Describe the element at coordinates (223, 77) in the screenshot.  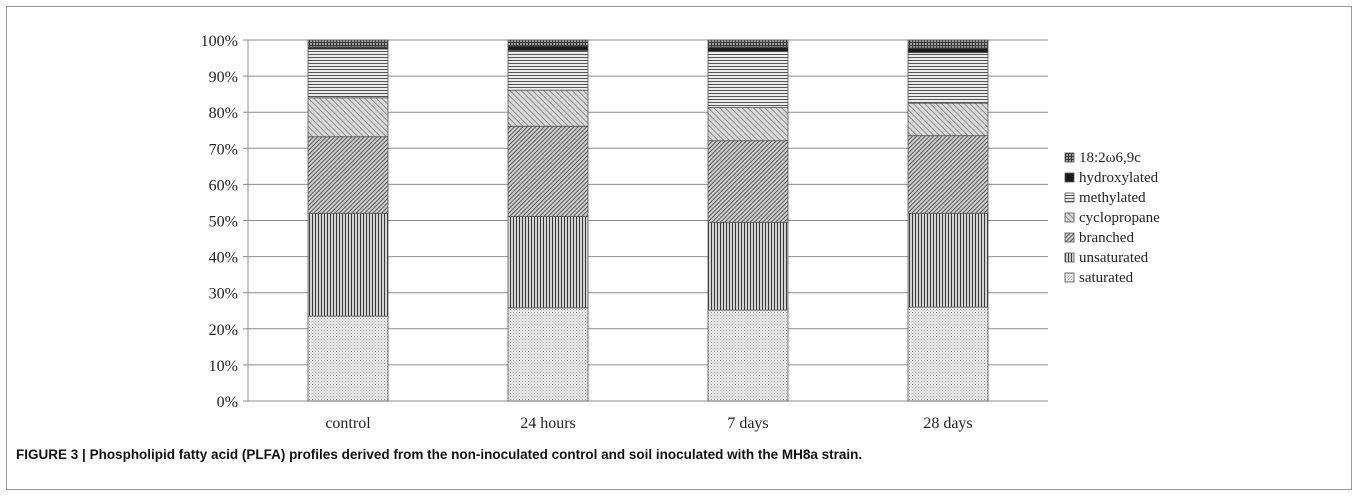
I see `y-tick-label: 90%` at that location.